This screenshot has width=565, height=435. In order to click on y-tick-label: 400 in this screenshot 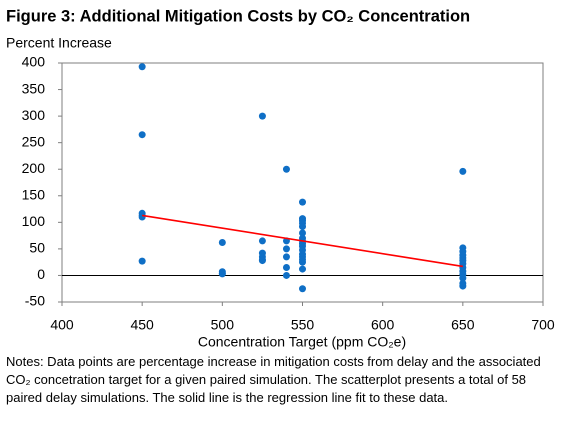, I will do `click(34, 62)`.